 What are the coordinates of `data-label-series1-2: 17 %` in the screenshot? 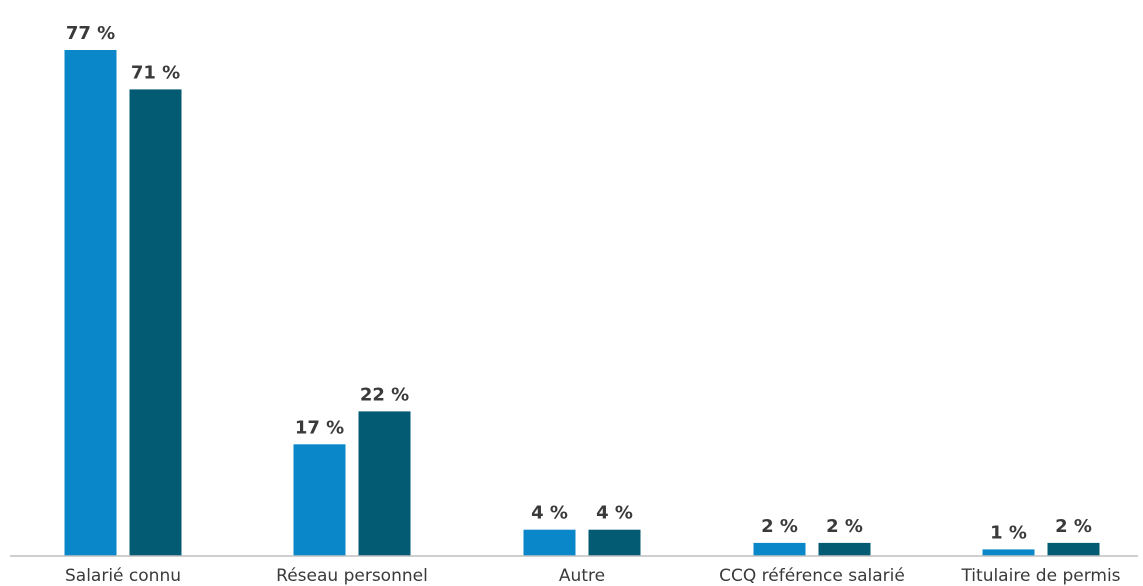 It's located at (319, 427).